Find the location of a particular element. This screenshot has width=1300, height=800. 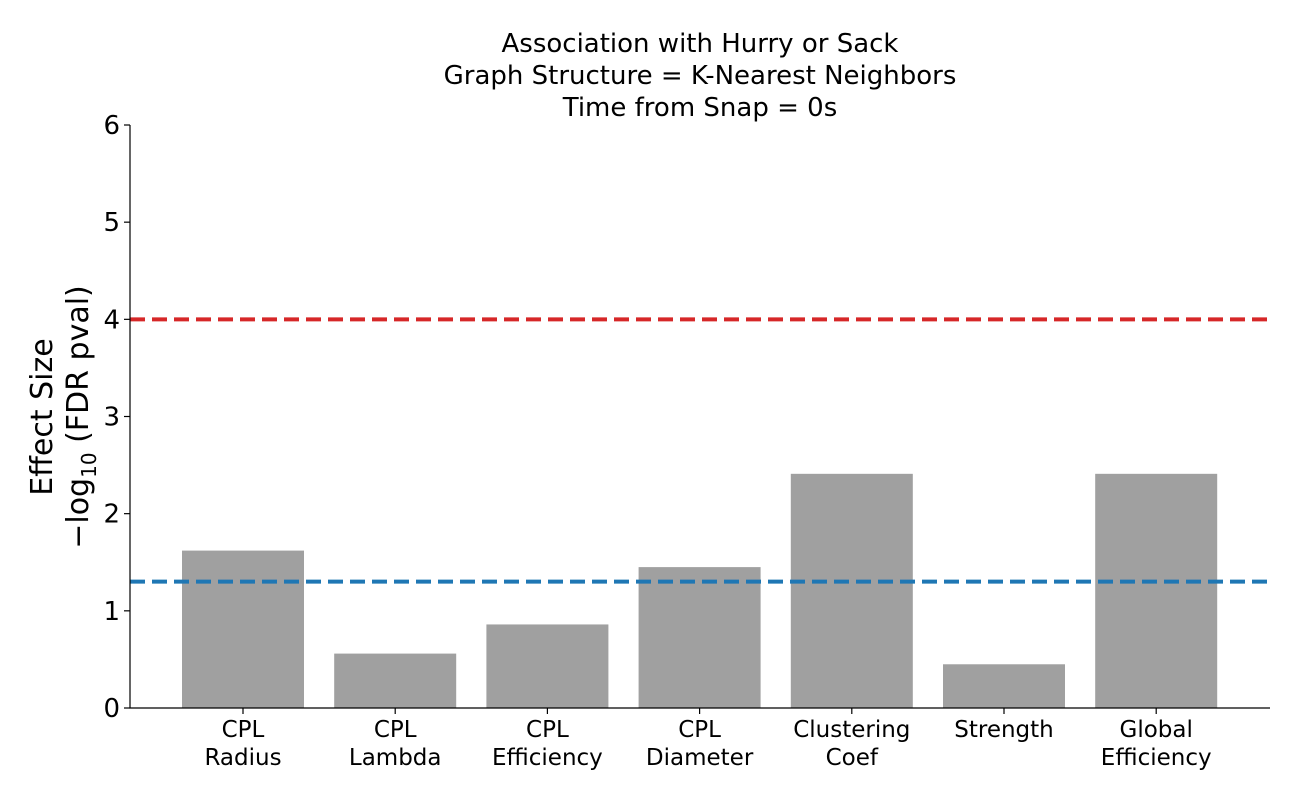

y-ticks-group: 0 1 2 3 4 5 6 is located at coordinates (116, 417).